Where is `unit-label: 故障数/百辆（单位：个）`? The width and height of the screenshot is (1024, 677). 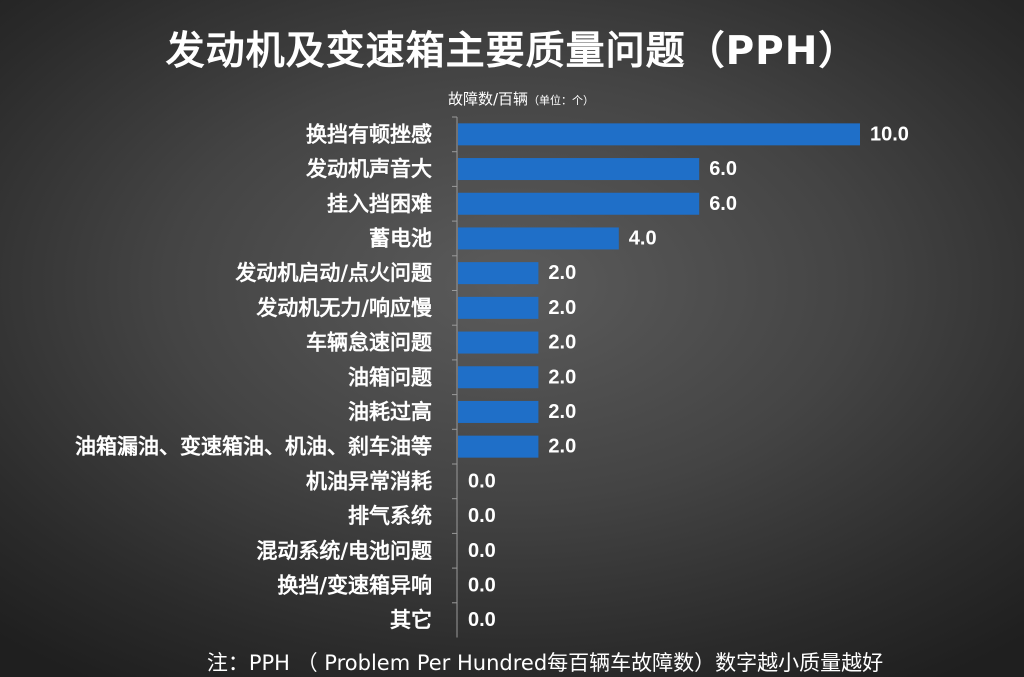
unit-label: 故障数/百辆（单位：个） is located at coordinates (521, 98).